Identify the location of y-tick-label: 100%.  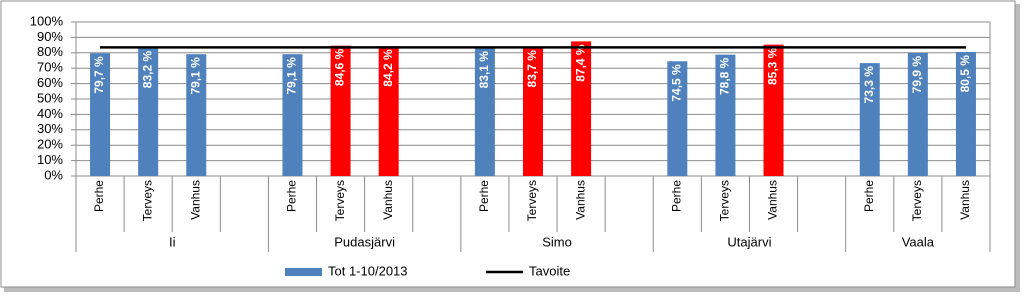
(47, 20).